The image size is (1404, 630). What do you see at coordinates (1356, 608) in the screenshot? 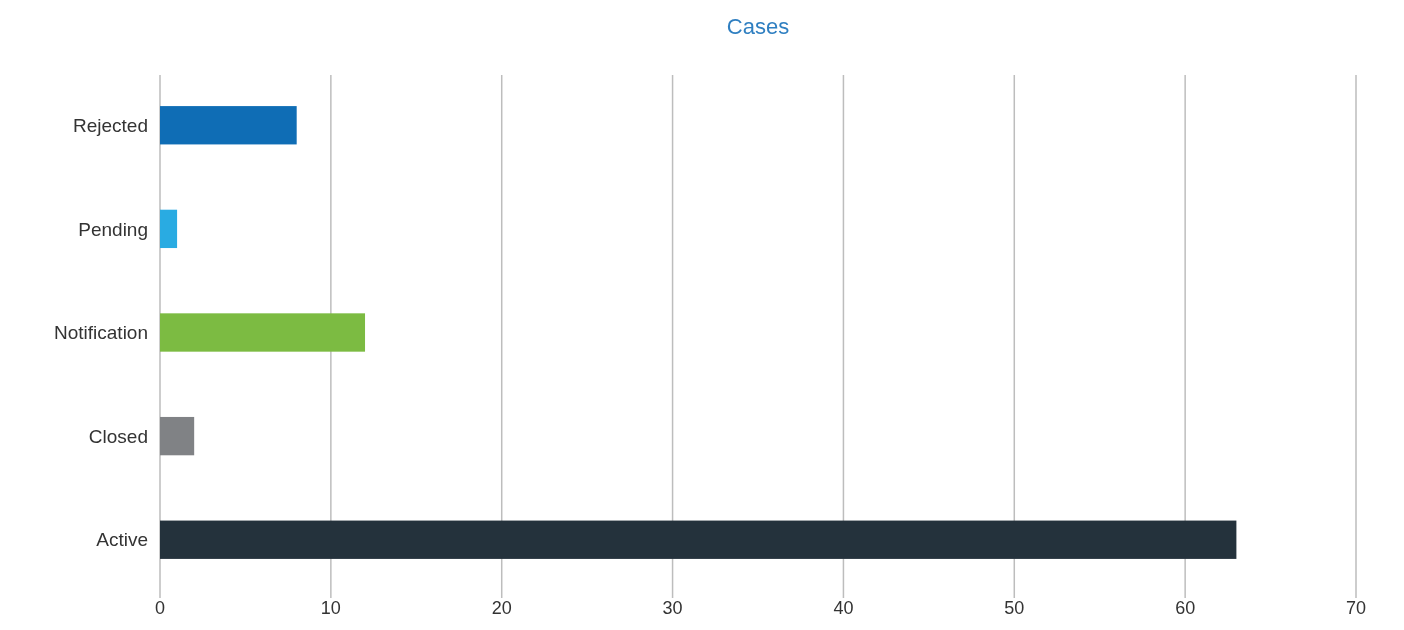
I see `x-tick-label: 70` at bounding box center [1356, 608].